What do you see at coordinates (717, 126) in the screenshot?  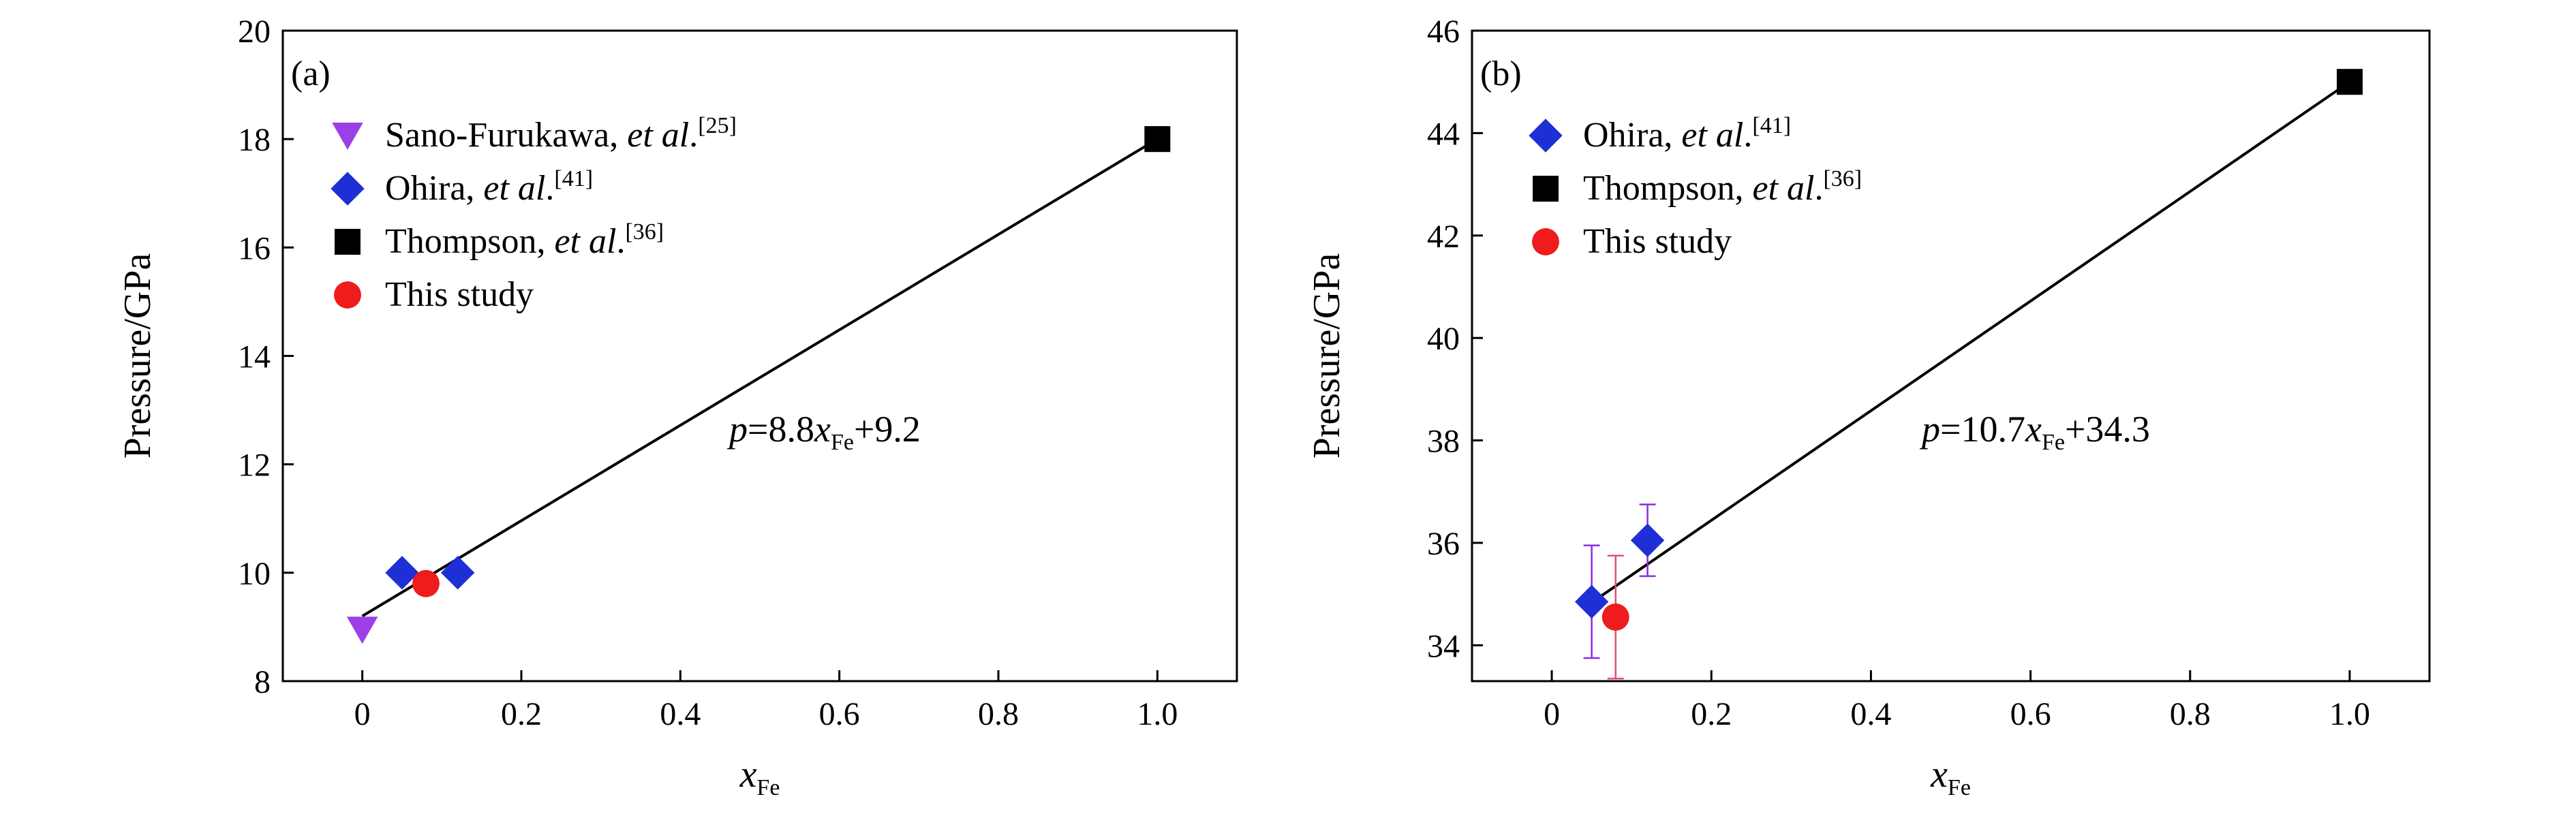 I see `legend-ref: [25]` at bounding box center [717, 126].